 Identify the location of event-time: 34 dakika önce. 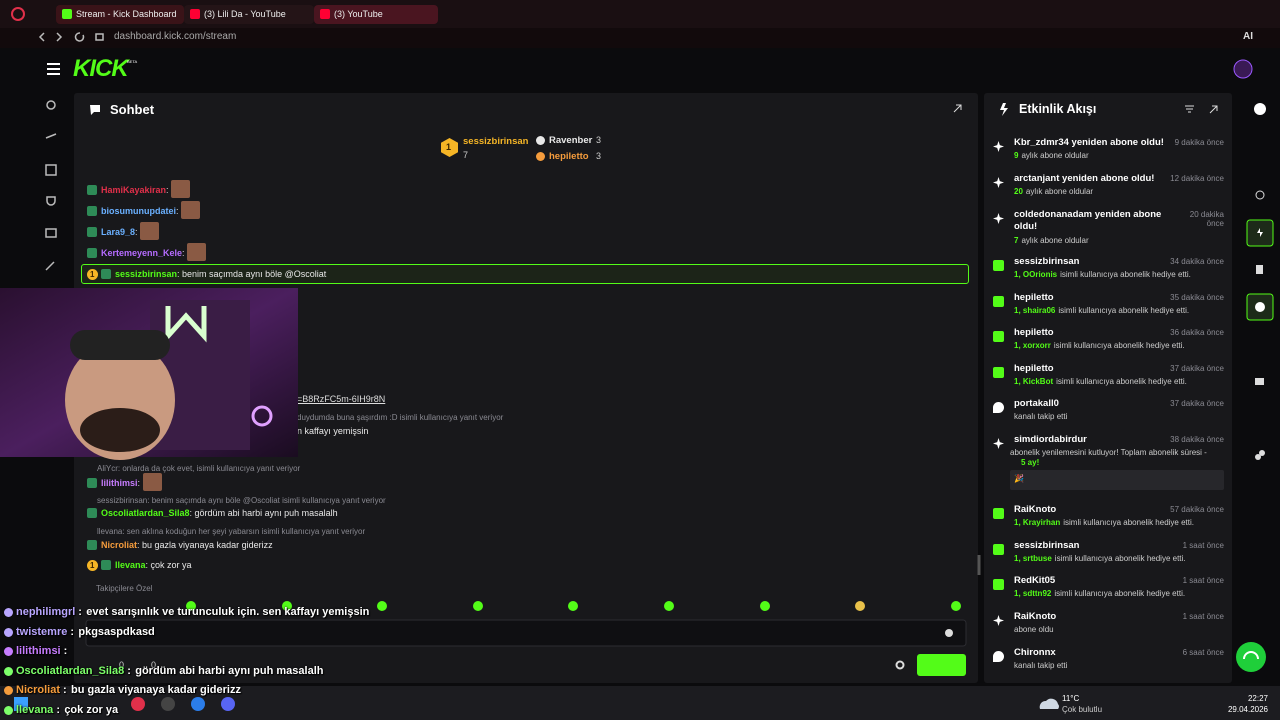
(1197, 261).